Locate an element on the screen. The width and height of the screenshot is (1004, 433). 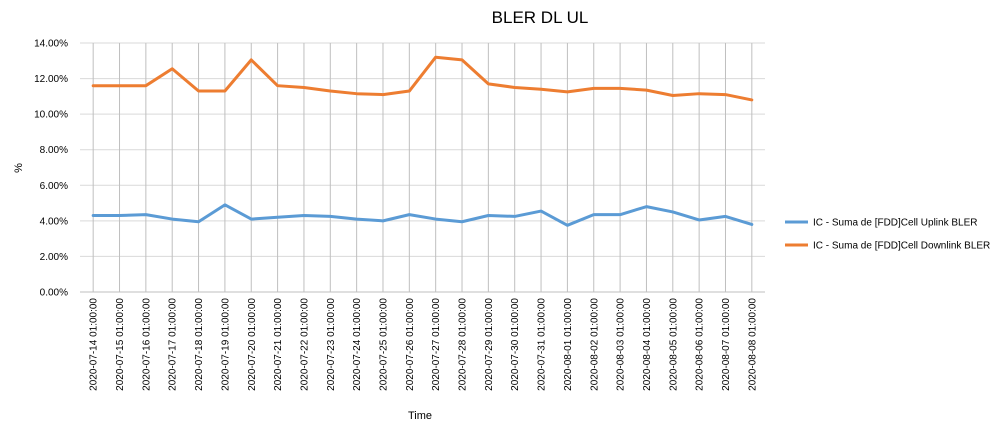
x-tick-label: 2020-07-22 01:00:00 is located at coordinates (304, 344).